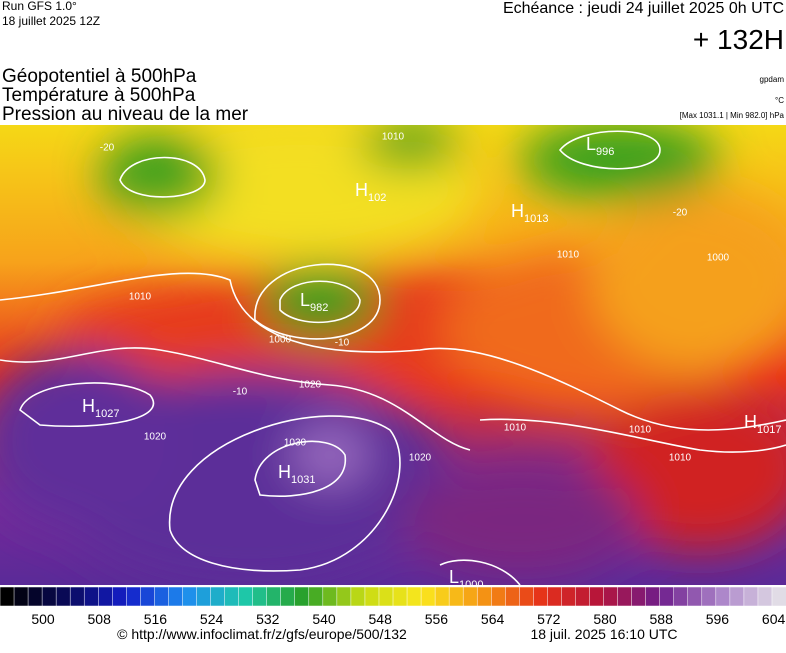 Image resolution: width=786 pixels, height=653 pixels. What do you see at coordinates (295, 443) in the screenshot?
I see `isobar-label: 1030` at bounding box center [295, 443].